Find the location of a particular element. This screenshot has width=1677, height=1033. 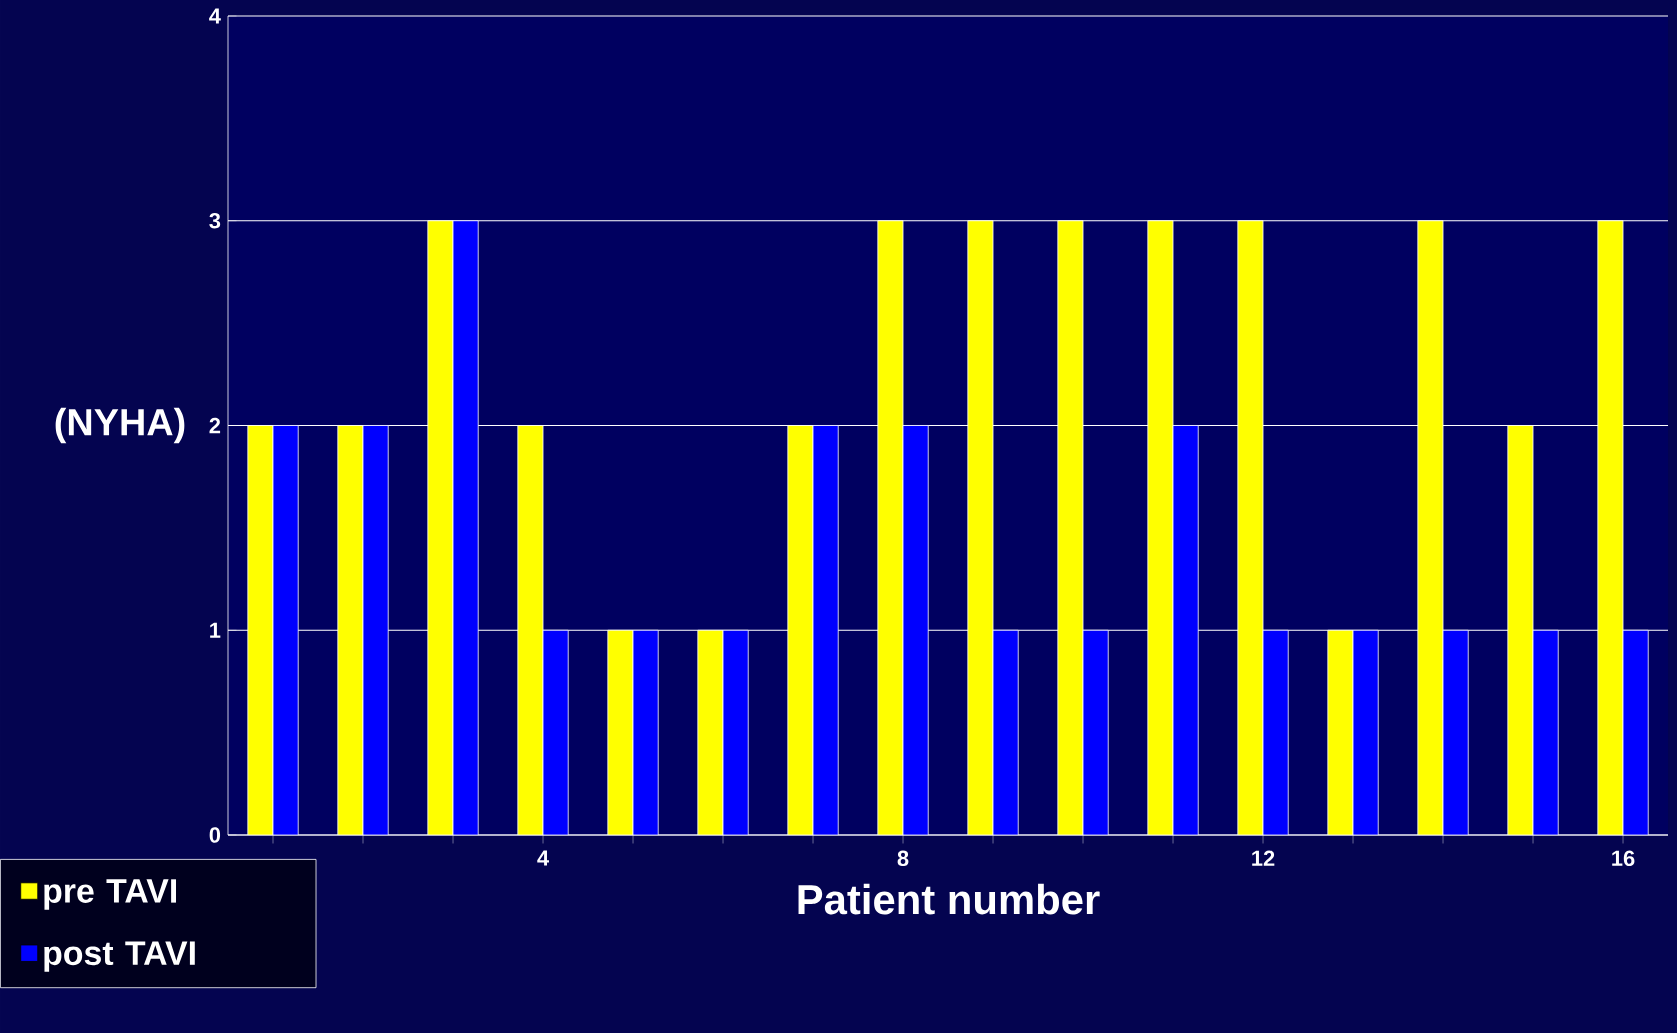

y-axis-title: (NYHA) is located at coordinates (120, 425).